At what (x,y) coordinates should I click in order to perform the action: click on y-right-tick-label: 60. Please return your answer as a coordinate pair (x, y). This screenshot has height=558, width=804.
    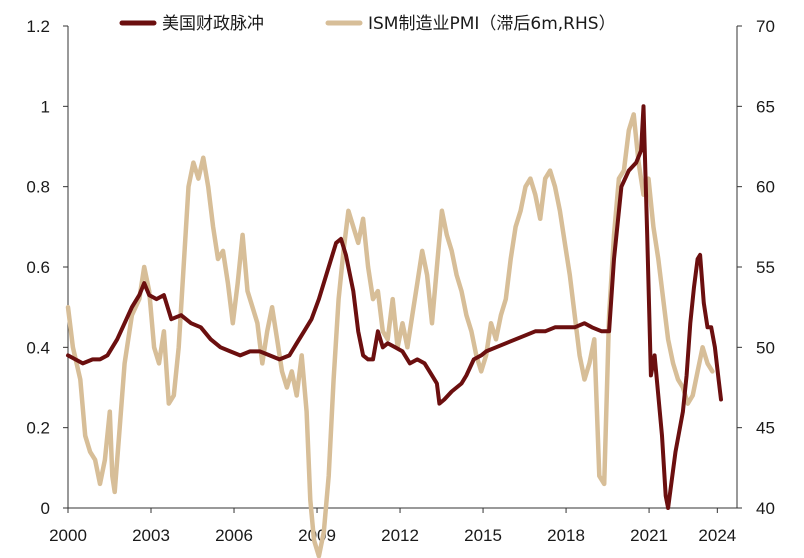
    Looking at the image, I should click on (765, 187).